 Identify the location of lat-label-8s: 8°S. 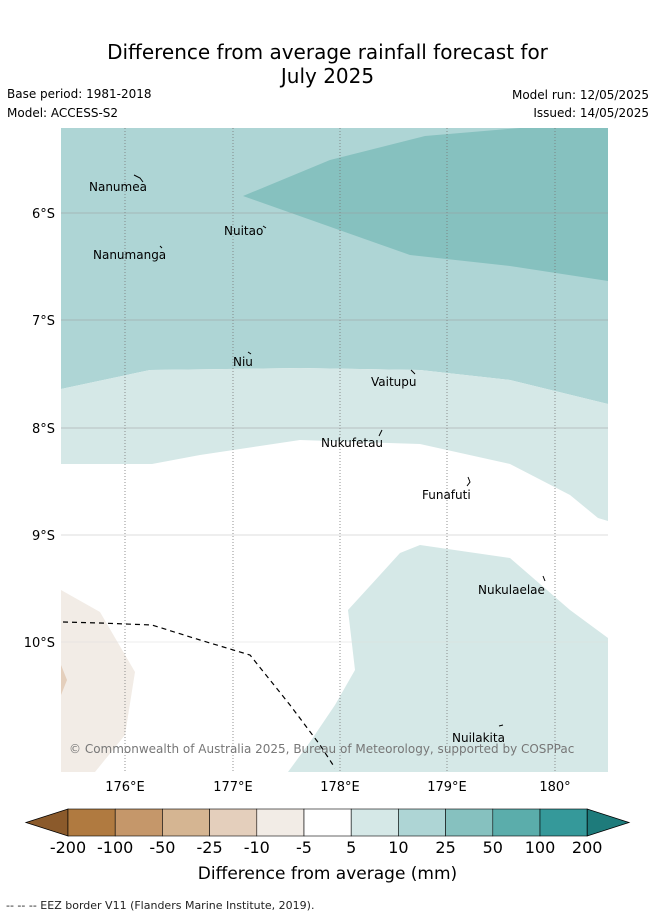
(43, 429).